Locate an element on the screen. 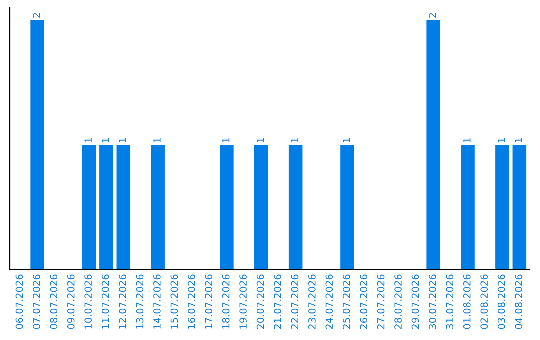 The width and height of the screenshot is (540, 340). x-tick-label: 27.07.2026 is located at coordinates (381, 302).